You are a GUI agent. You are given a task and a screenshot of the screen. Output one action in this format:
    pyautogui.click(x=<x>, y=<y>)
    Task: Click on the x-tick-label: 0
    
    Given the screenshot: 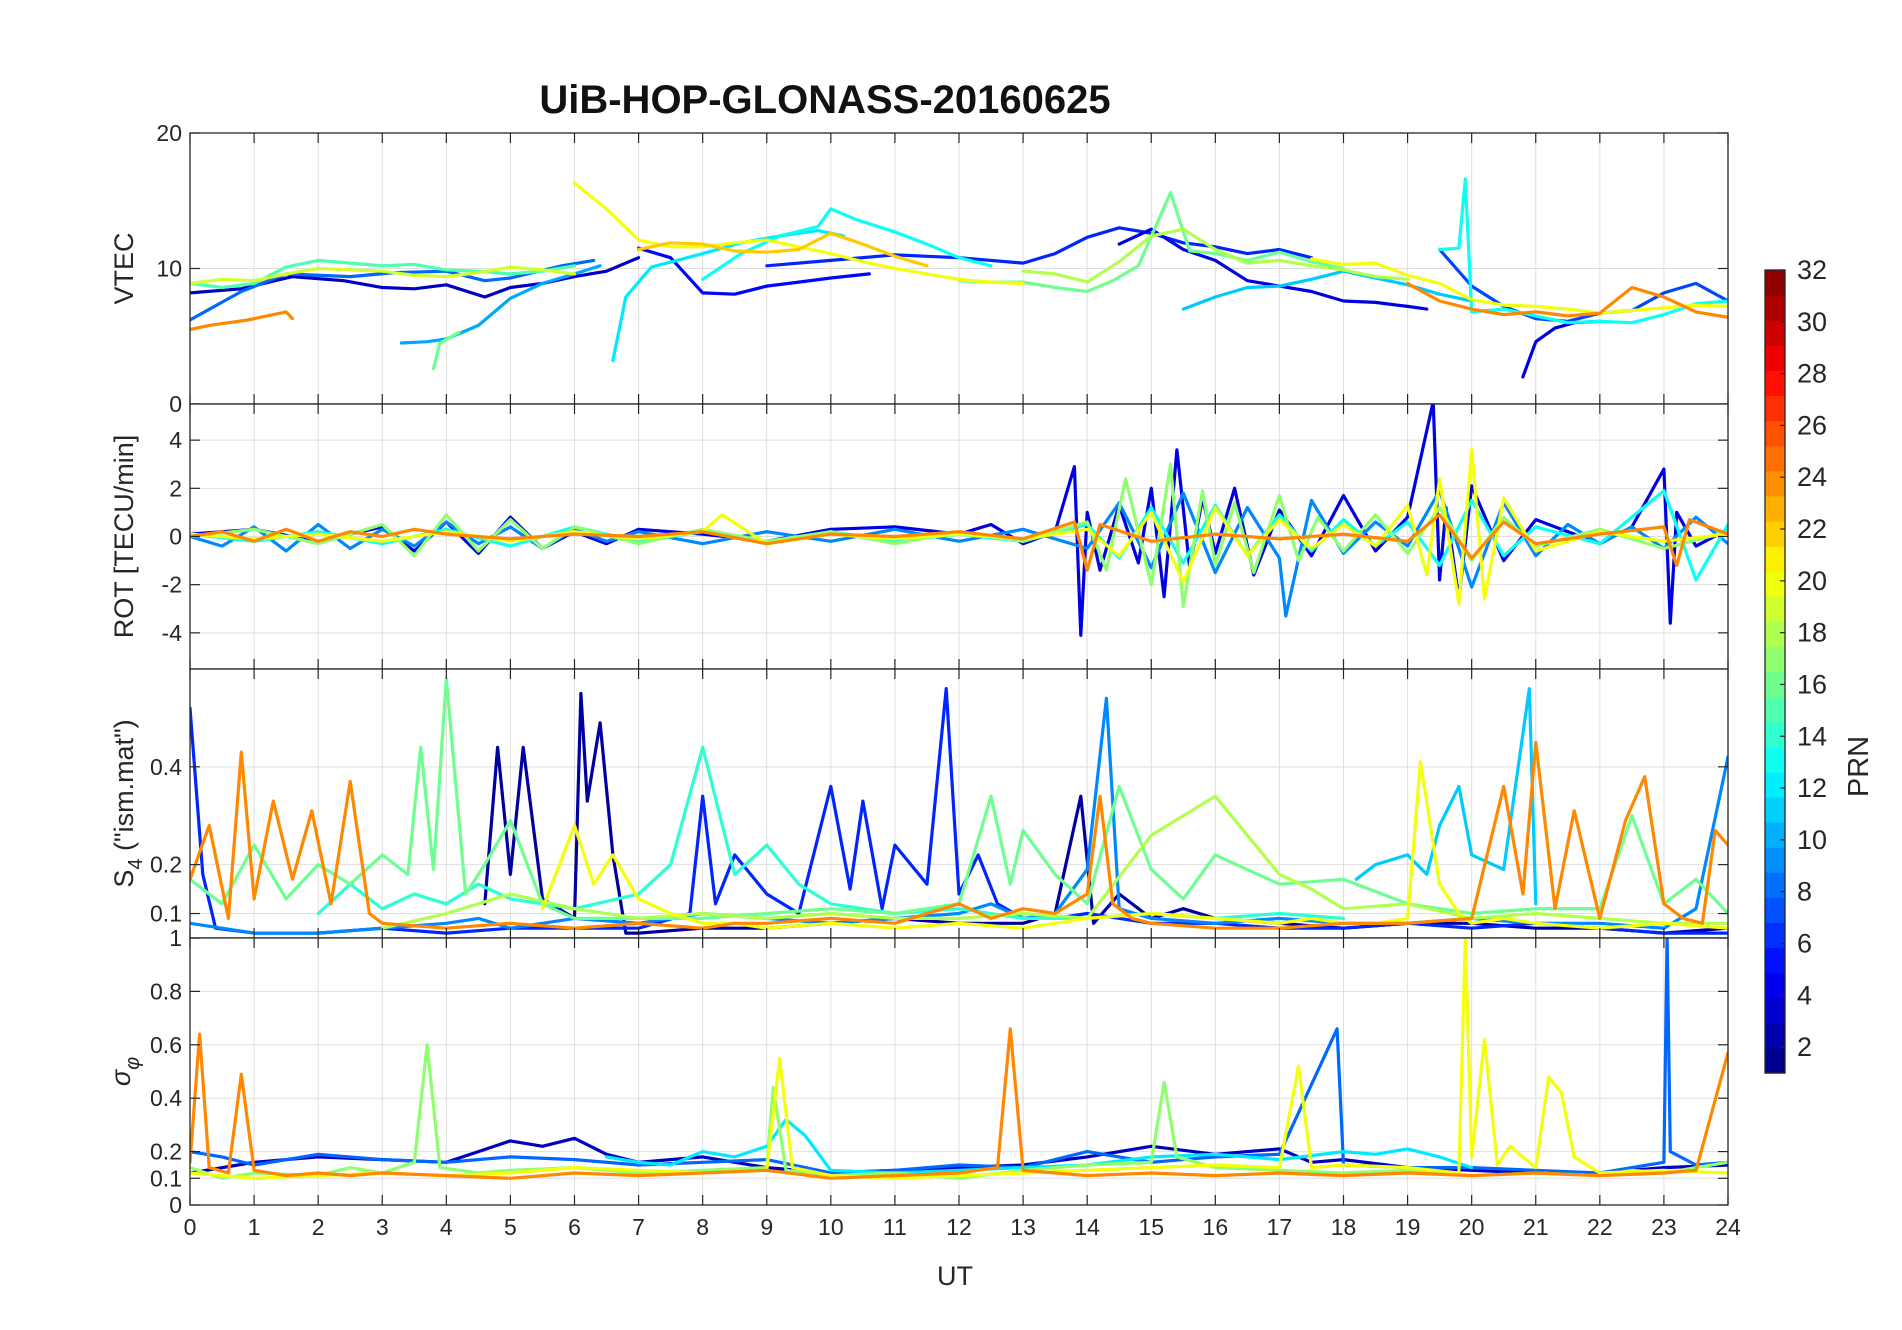 What is the action you would take?
    pyautogui.click(x=190, y=1227)
    